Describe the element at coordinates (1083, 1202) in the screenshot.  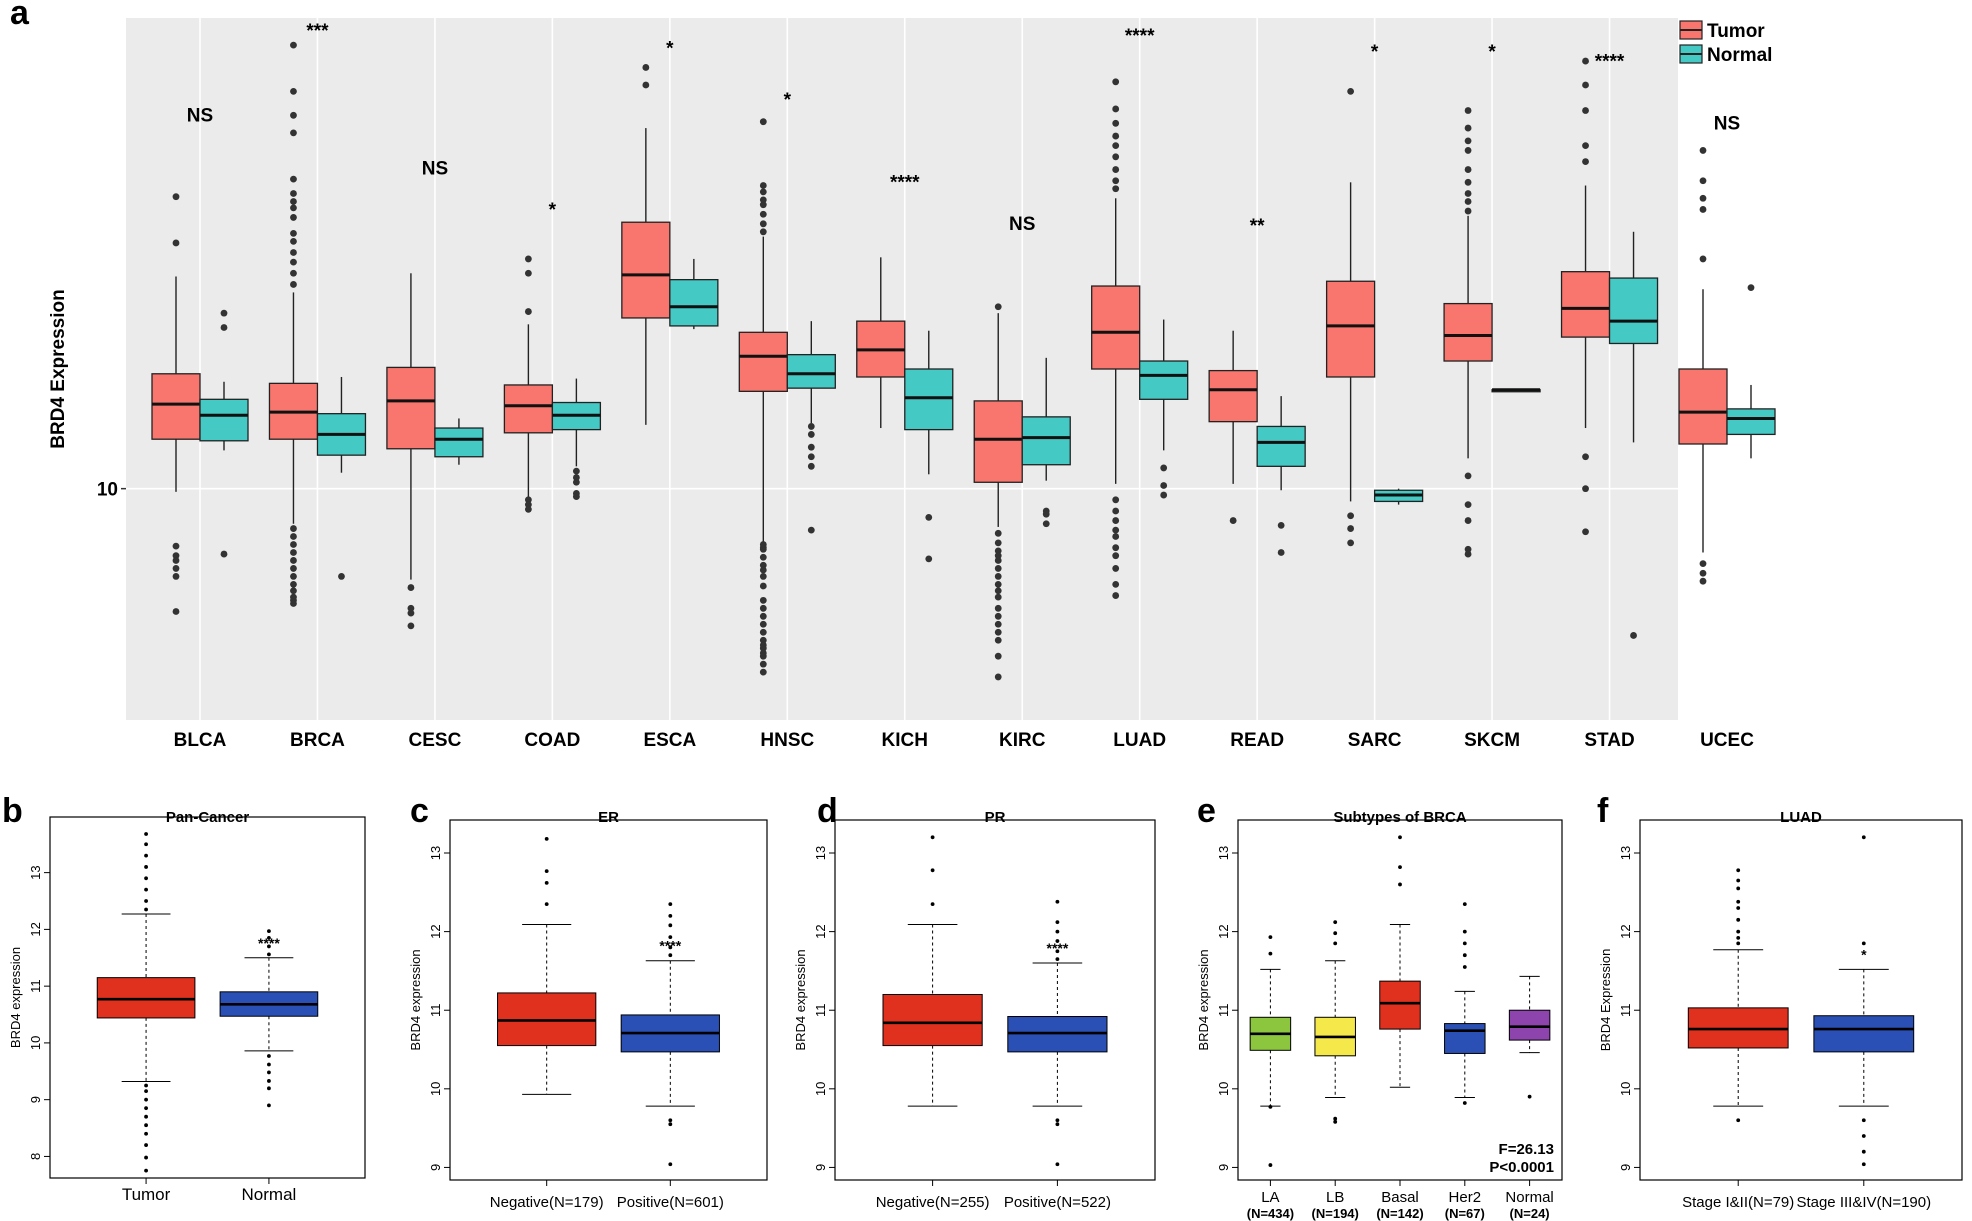
I see `group-count: (N=522)` at that location.